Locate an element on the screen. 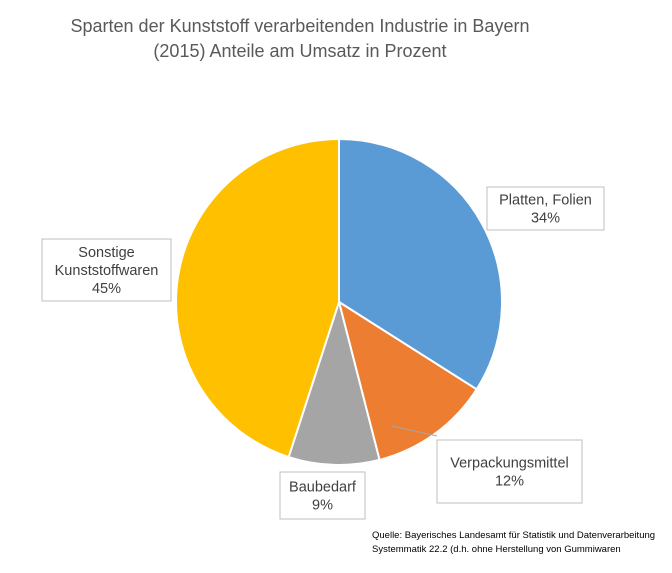  data-label-value-1: 12% is located at coordinates (509, 482).